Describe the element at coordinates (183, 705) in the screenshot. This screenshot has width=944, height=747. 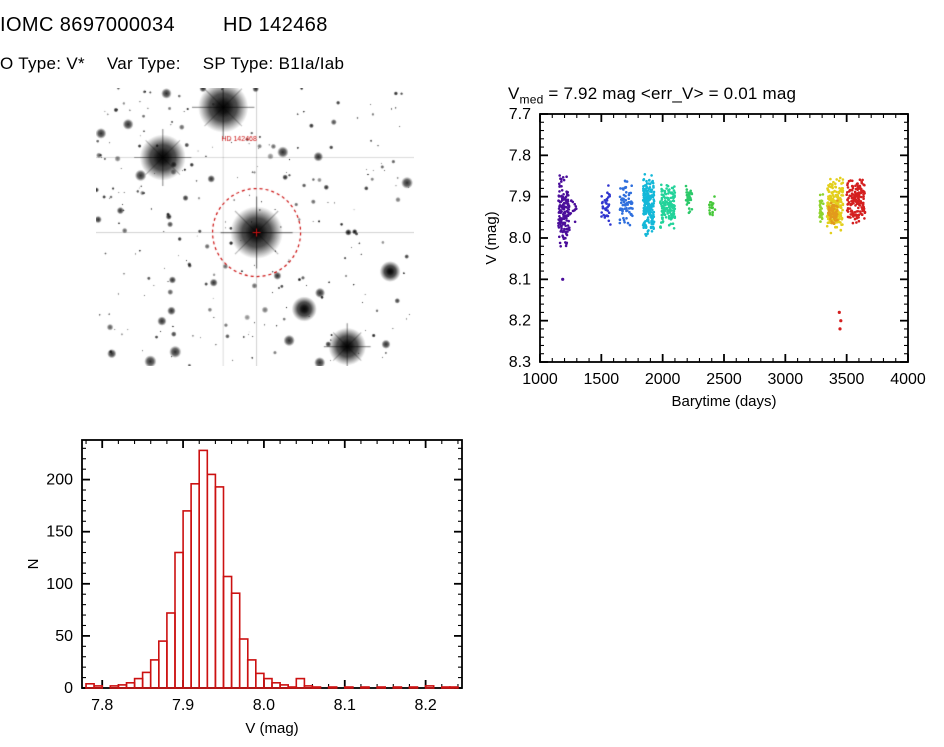
I see `x-tick-label: 7.9` at that location.